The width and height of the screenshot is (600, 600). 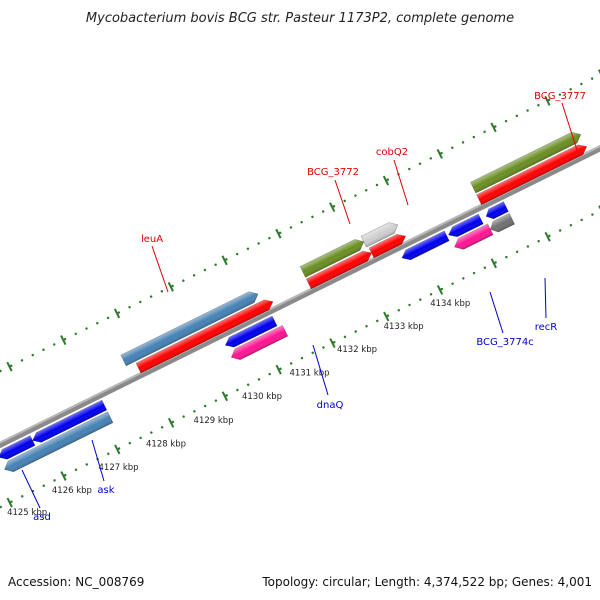 What do you see at coordinates (309, 374) in the screenshot?
I see `kbp-label: 4131 kbp` at bounding box center [309, 374].